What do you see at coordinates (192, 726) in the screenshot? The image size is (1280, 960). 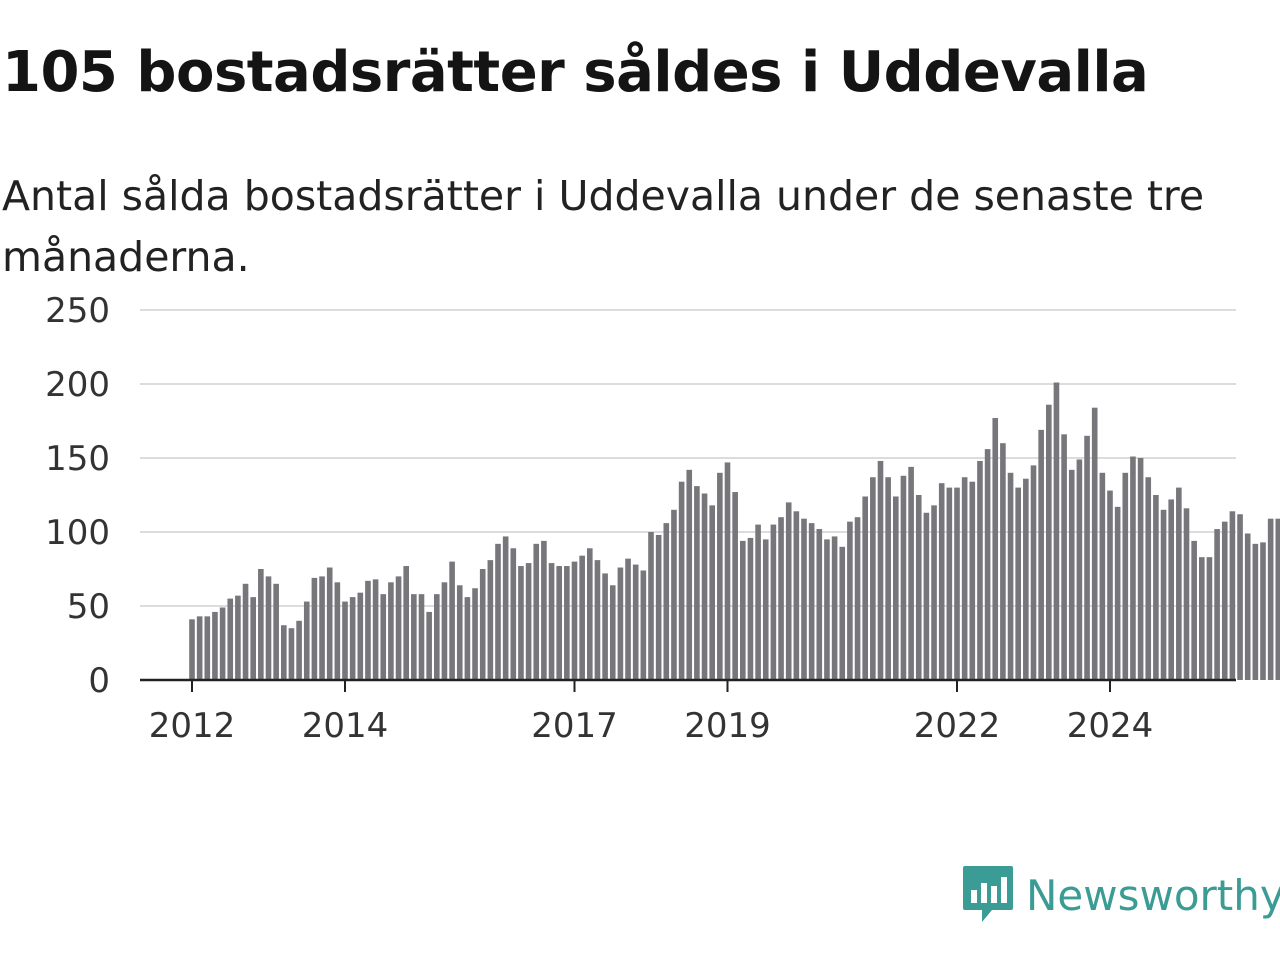 I see `x-tick-label-2012: 2012` at bounding box center [192, 726].